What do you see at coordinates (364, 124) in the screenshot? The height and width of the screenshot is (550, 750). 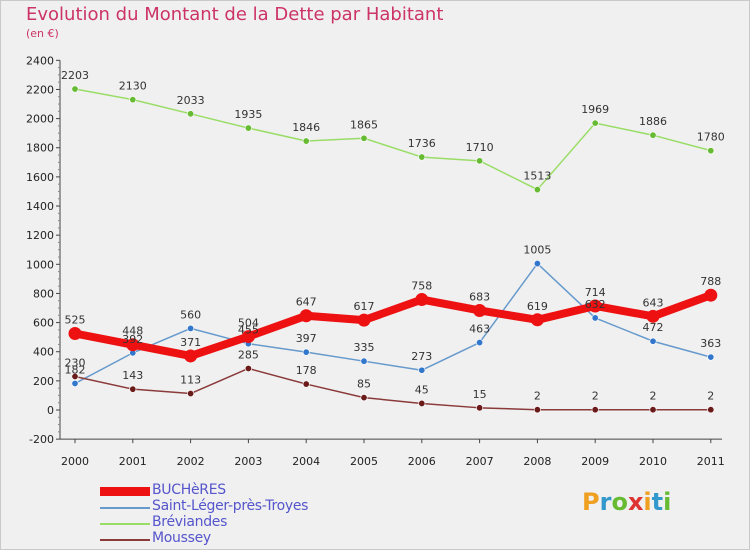 I see `data-label: 1865` at bounding box center [364, 124].